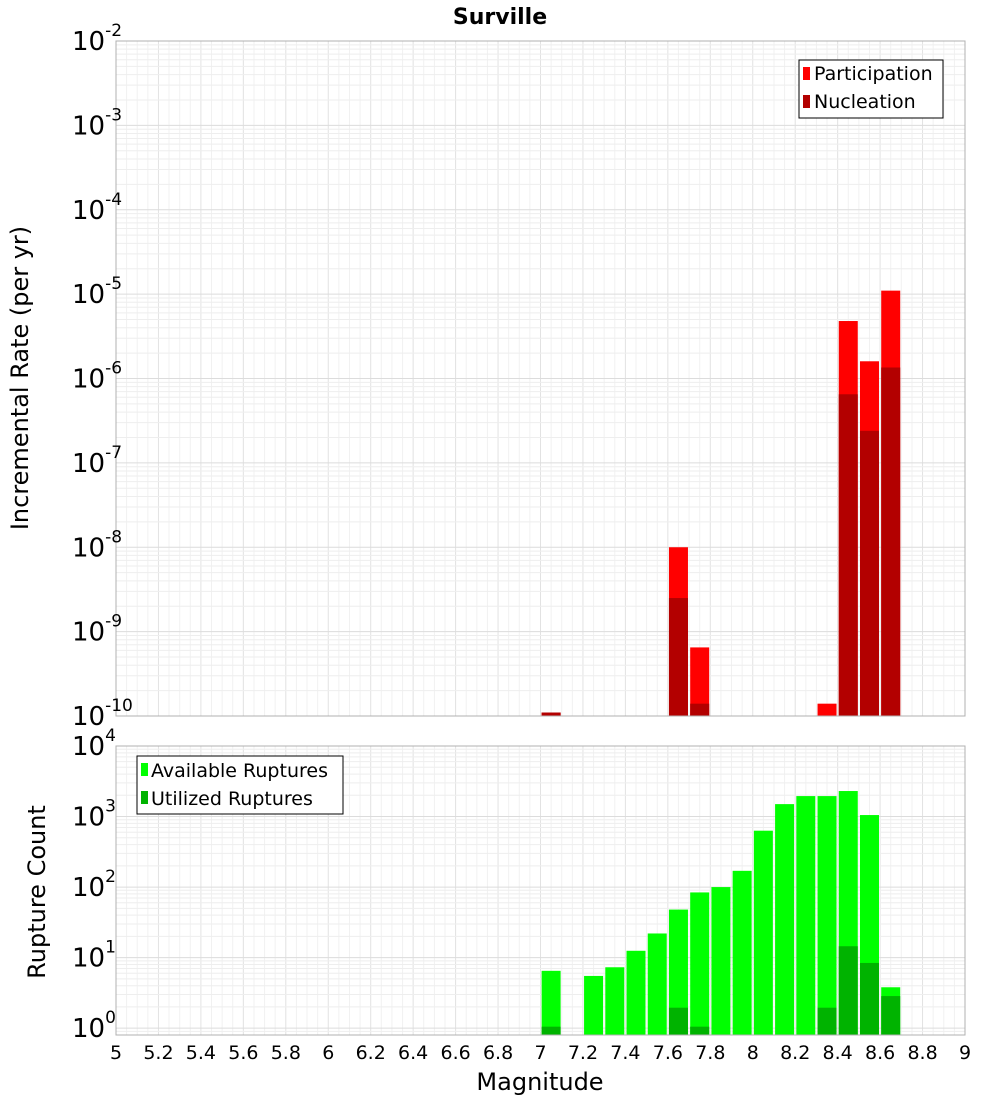 Image resolution: width=1000 pixels, height=1100 pixels. Describe the element at coordinates (371, 1053) in the screenshot. I see `x-tick-label: 6.2` at that location.